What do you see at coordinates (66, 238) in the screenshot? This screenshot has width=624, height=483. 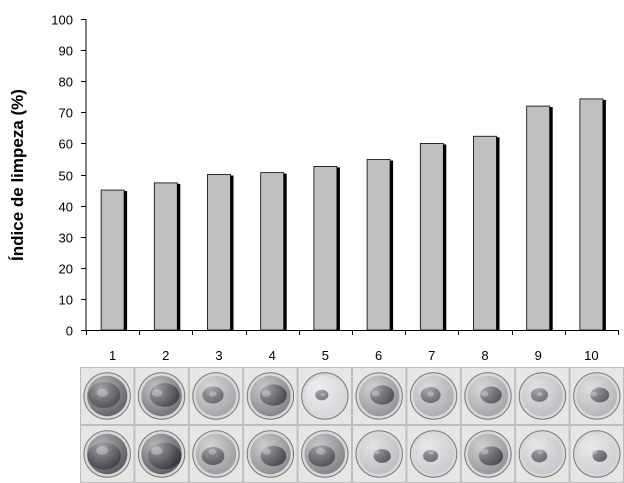 I see `y-tick-label: 30` at bounding box center [66, 238].